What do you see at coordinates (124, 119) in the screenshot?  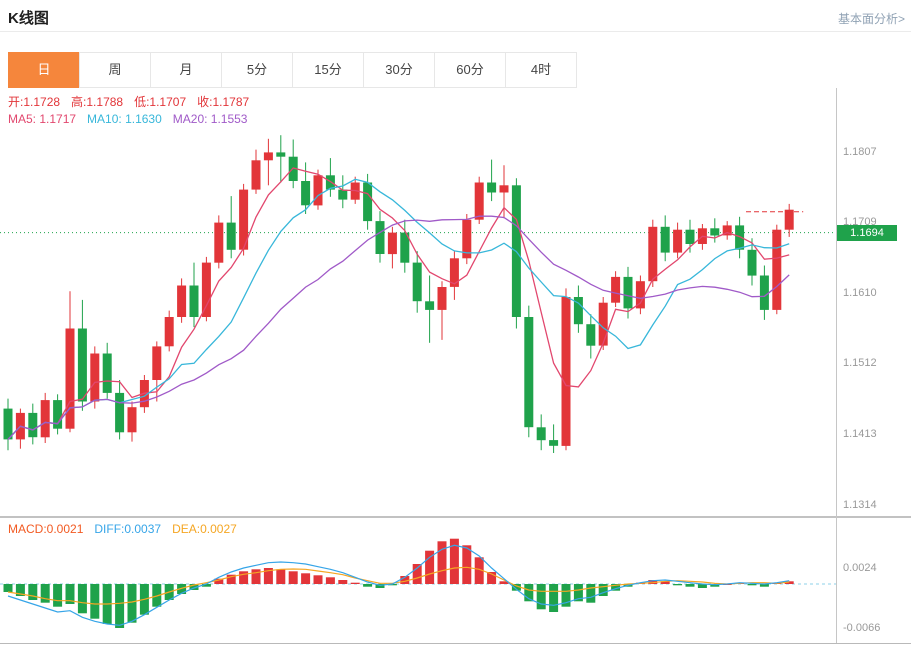 I see `ma10-value: MA10: 1.1630` at bounding box center [124, 119].